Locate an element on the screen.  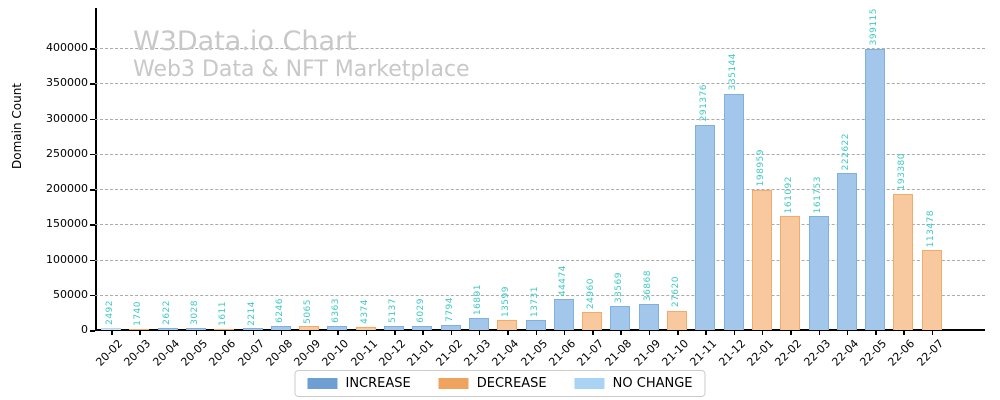
x-tick-label: 21-01 is located at coordinates (420, 353).